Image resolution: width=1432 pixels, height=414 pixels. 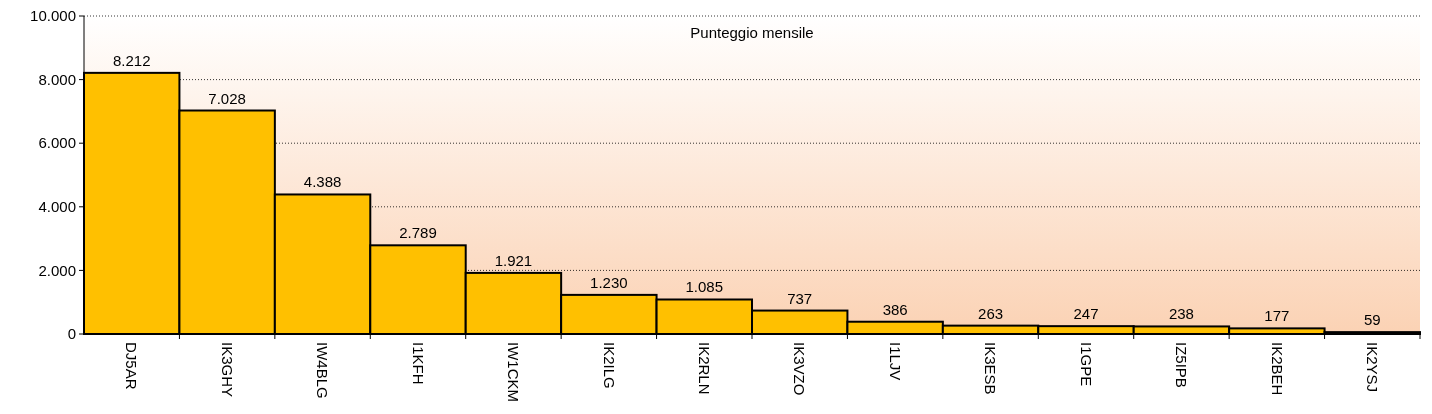 What do you see at coordinates (323, 370) in the screenshot?
I see `x-tick-label: IW4BLG` at bounding box center [323, 370].